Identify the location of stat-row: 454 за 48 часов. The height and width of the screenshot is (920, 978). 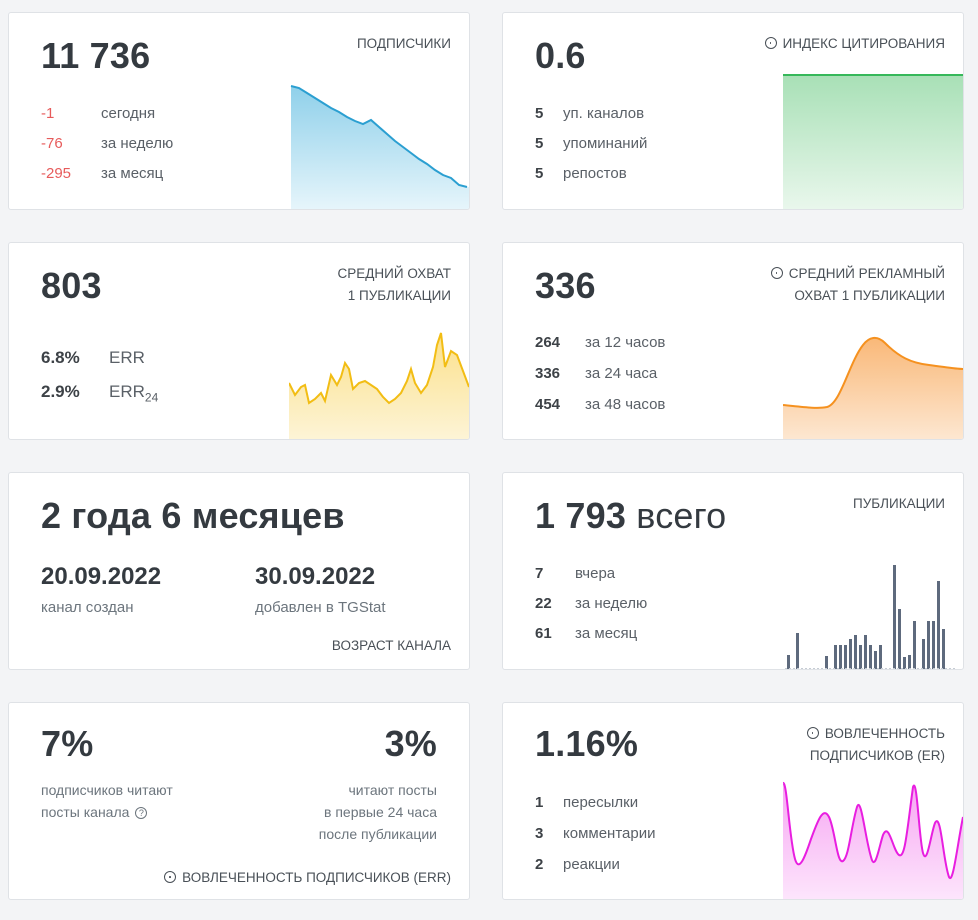
(600, 404).